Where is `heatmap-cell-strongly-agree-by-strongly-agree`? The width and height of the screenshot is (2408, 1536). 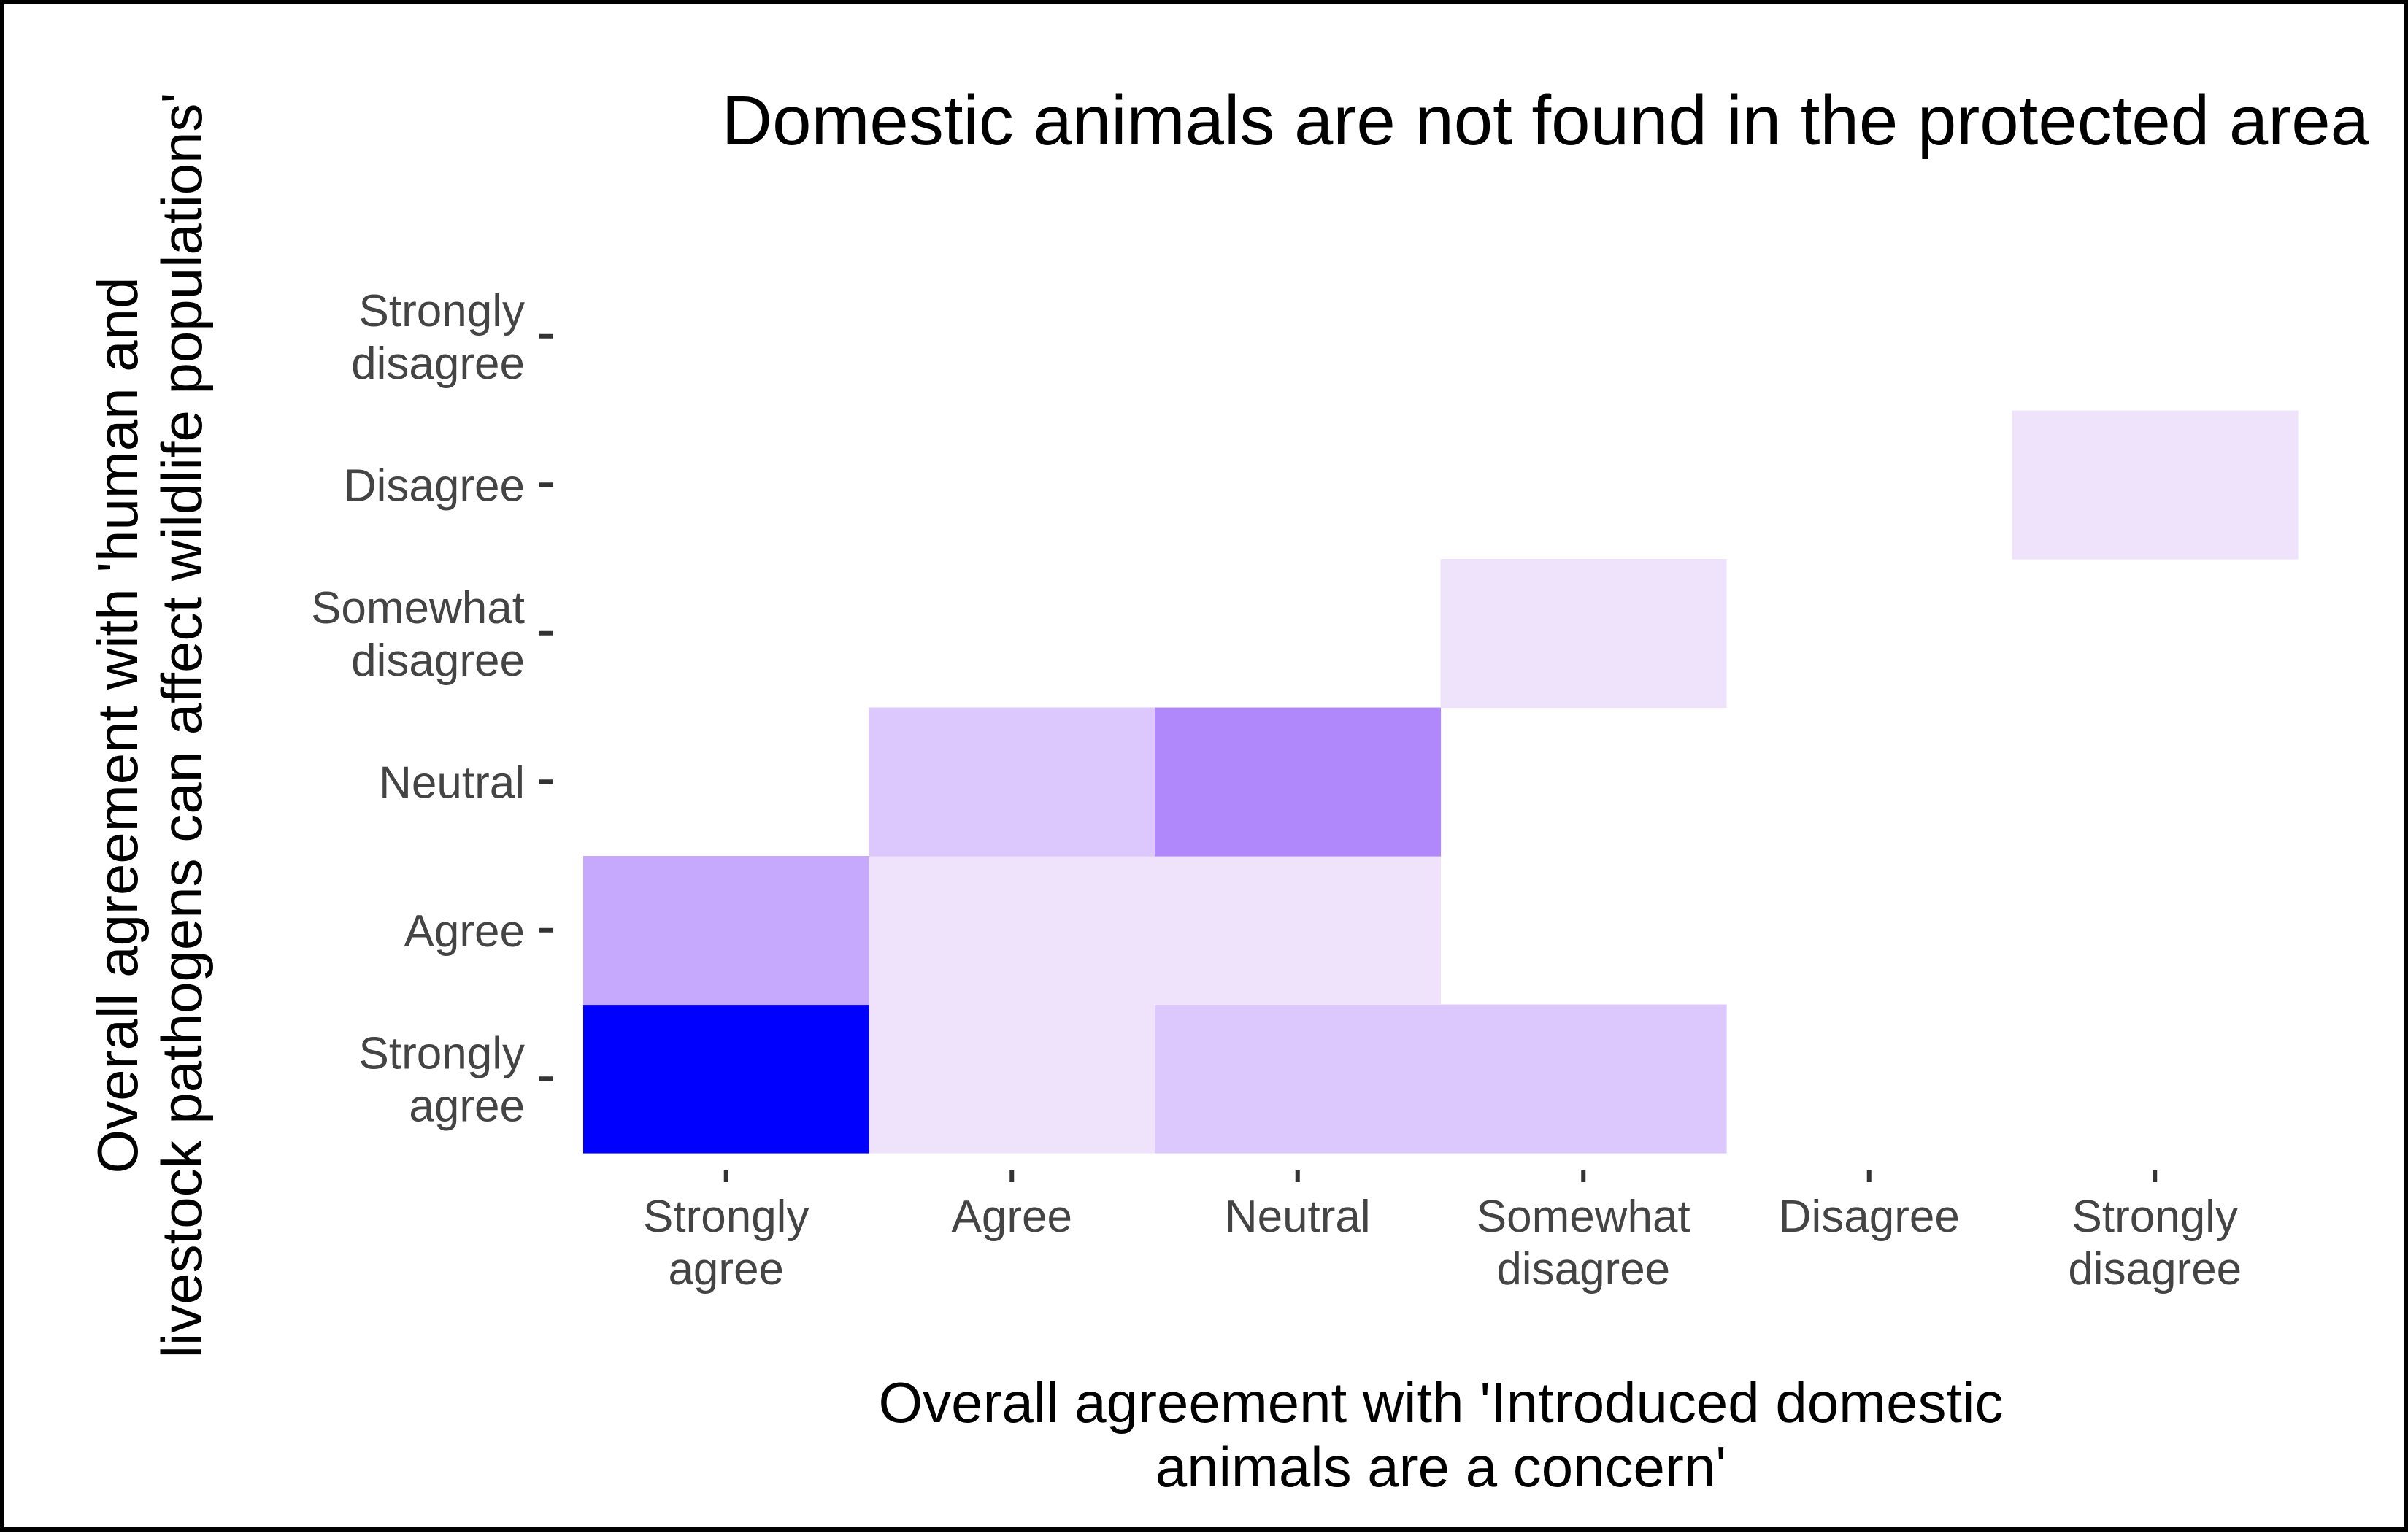 heatmap-cell-strongly-agree-by-strongly-agree is located at coordinates (726, 1079).